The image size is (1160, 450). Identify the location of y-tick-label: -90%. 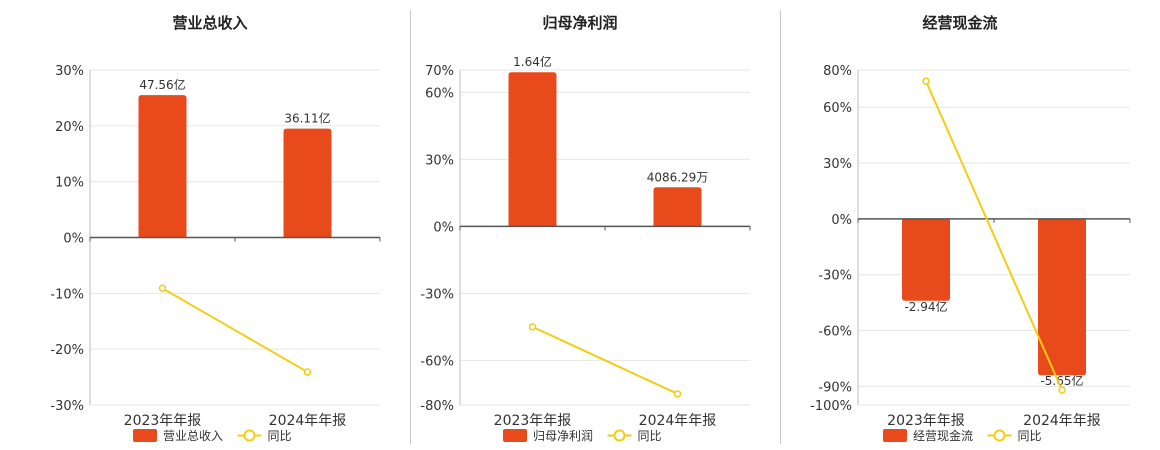
(835, 387).